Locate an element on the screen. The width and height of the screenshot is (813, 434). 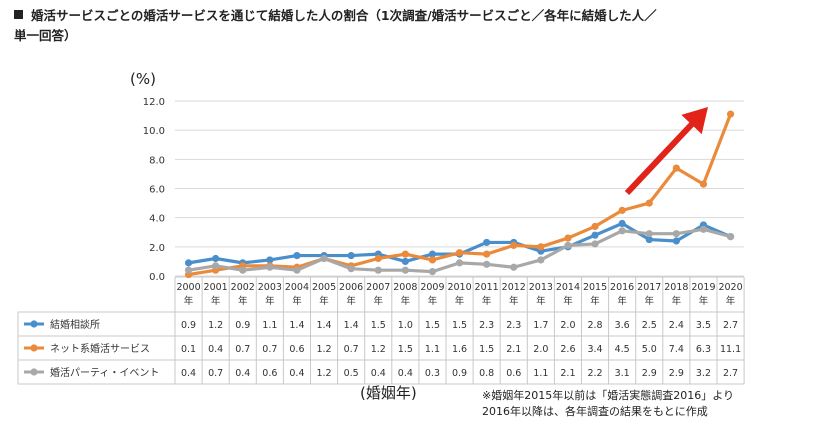
table-cell-value: 5.0 is located at coordinates (649, 349).